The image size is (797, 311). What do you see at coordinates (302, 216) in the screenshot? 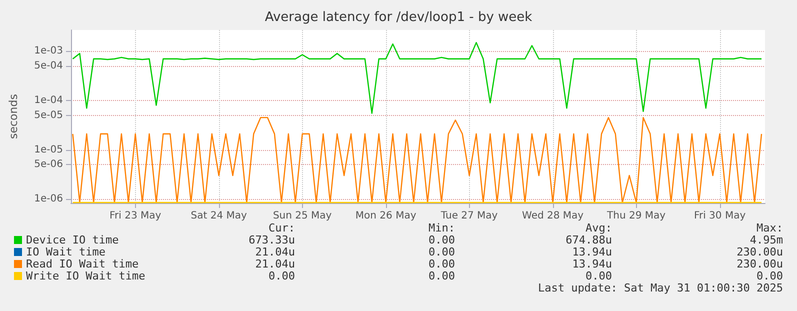
I see `x-tick-label: Sun 25 May` at bounding box center [302, 216].